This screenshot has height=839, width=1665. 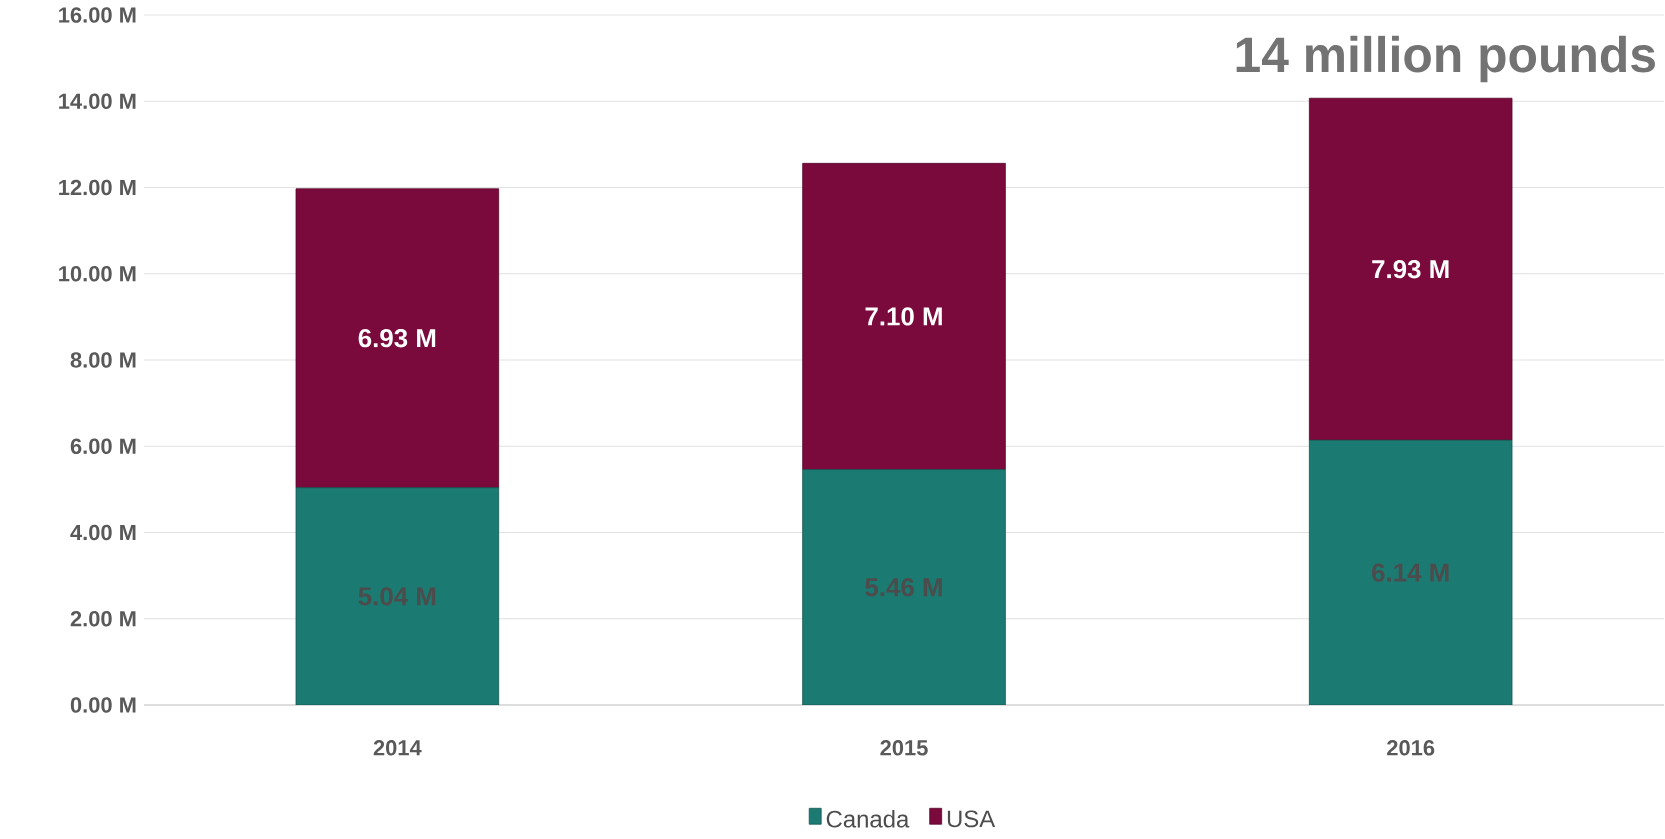 What do you see at coordinates (103, 360) in the screenshot?
I see `y-tick-label: 8.00 M` at bounding box center [103, 360].